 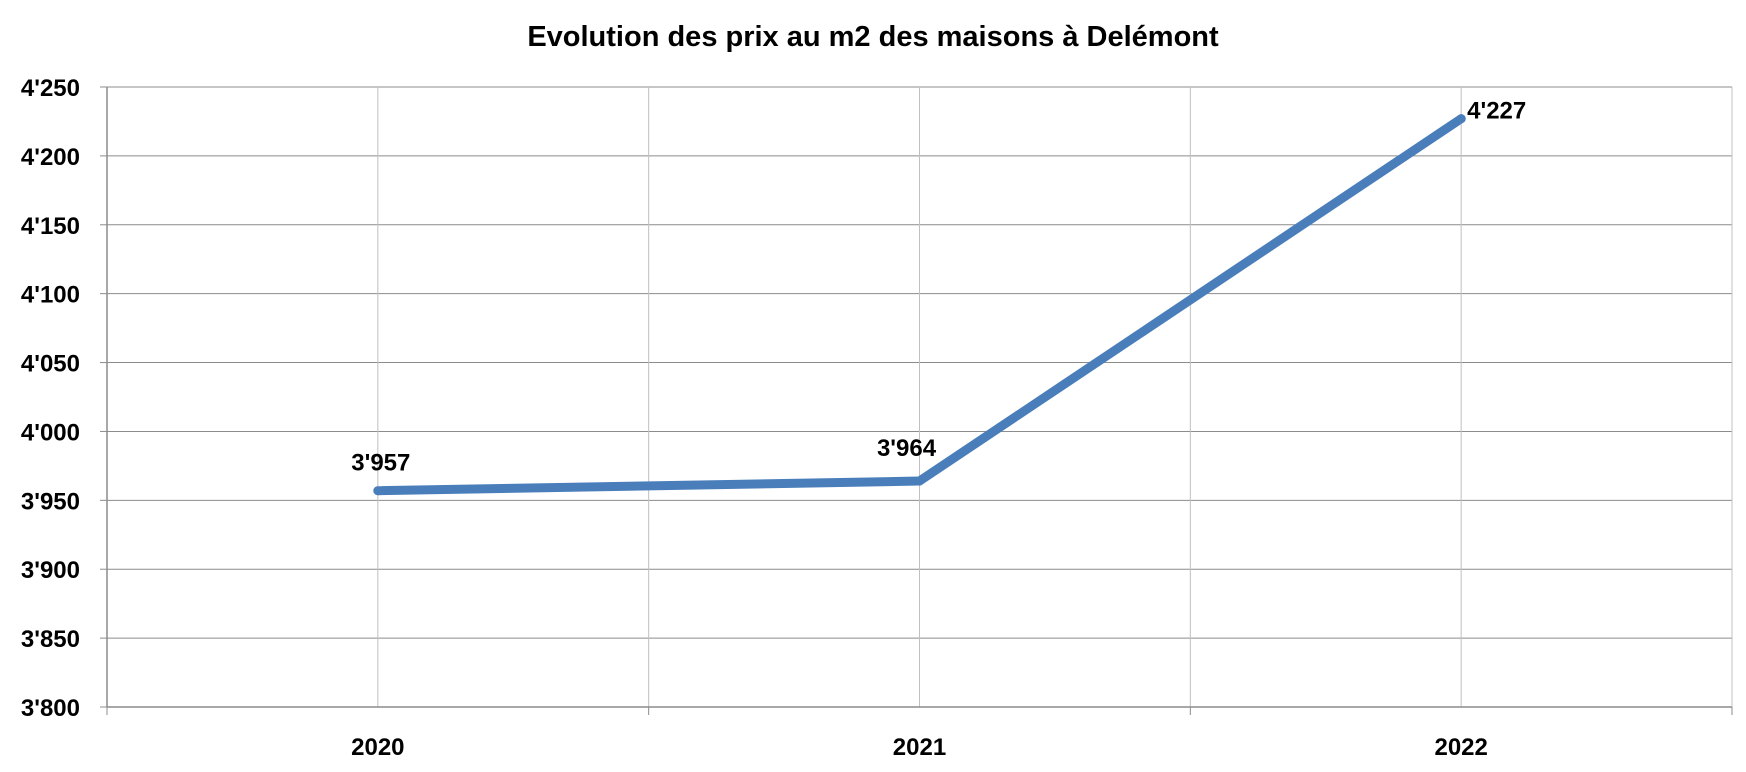 What do you see at coordinates (50, 364) in the screenshot?
I see `y-tick-label: 4'050` at bounding box center [50, 364].